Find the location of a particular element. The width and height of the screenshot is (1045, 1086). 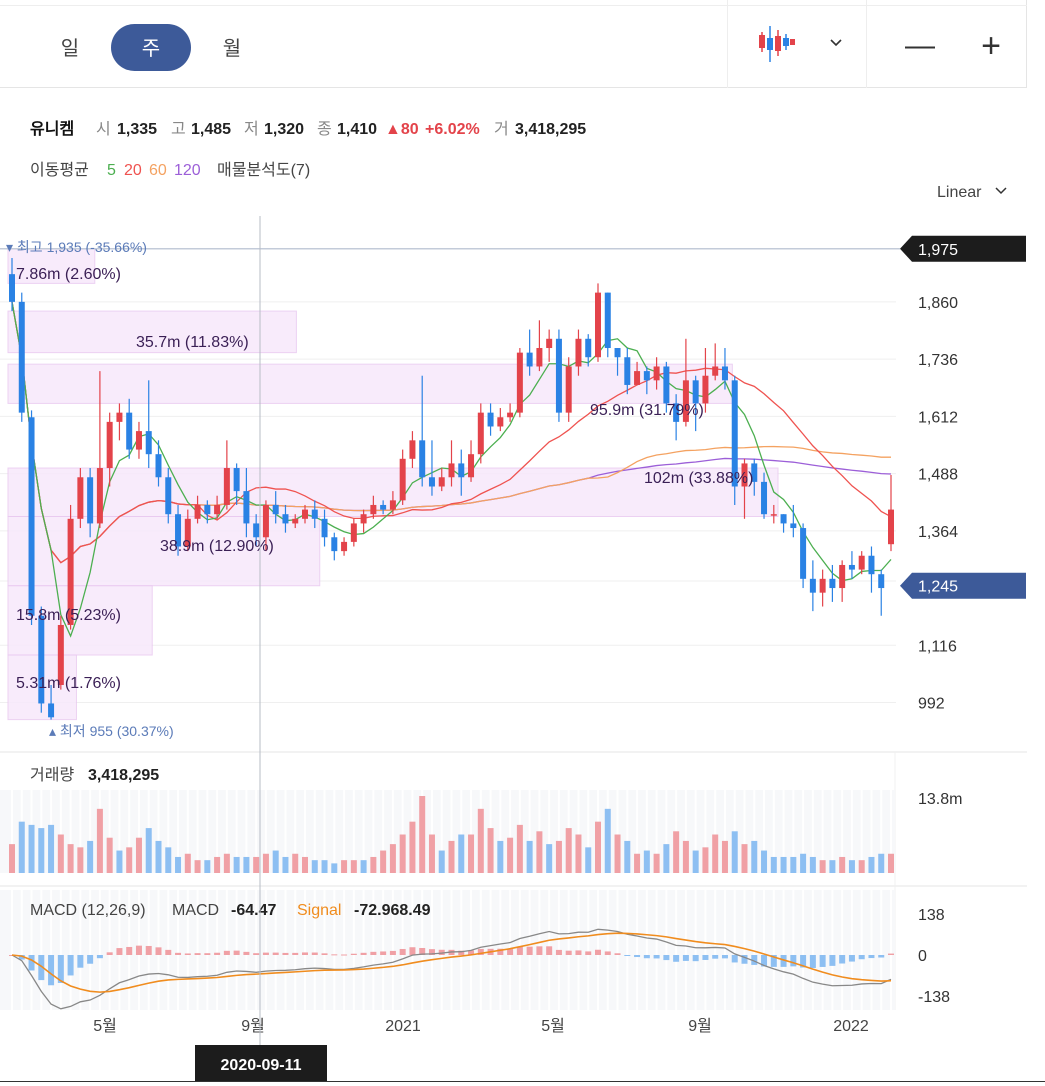

indicator-legend: 이동평균 5 20 60 120 매물분석도(7) is located at coordinates (170, 170).